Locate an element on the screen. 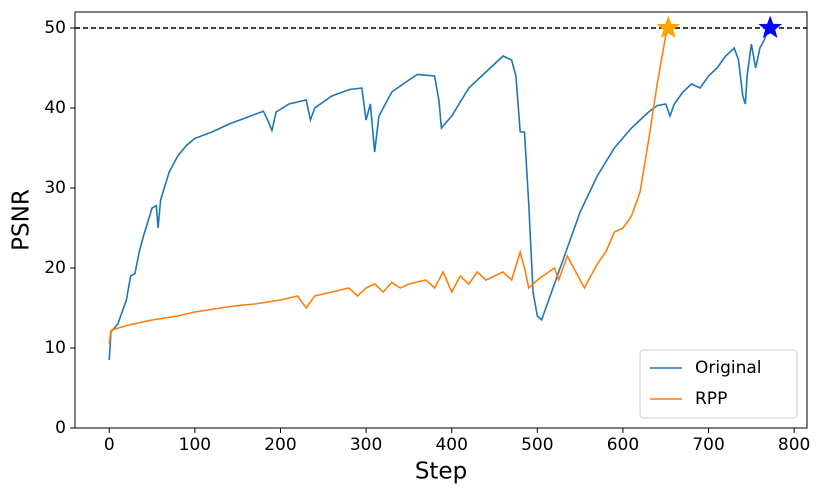 The image size is (830, 498). y-tick-label: 40 is located at coordinates (55, 108).